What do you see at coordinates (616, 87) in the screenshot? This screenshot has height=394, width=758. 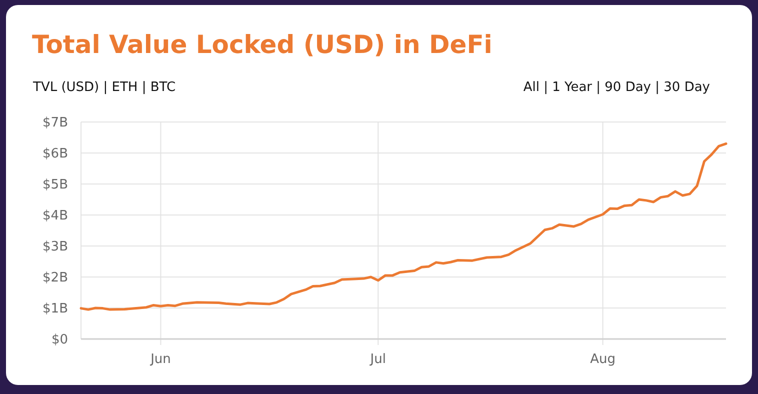 I see `text: All | 1 Year | 90 Day | 30 Day` at bounding box center [616, 87].